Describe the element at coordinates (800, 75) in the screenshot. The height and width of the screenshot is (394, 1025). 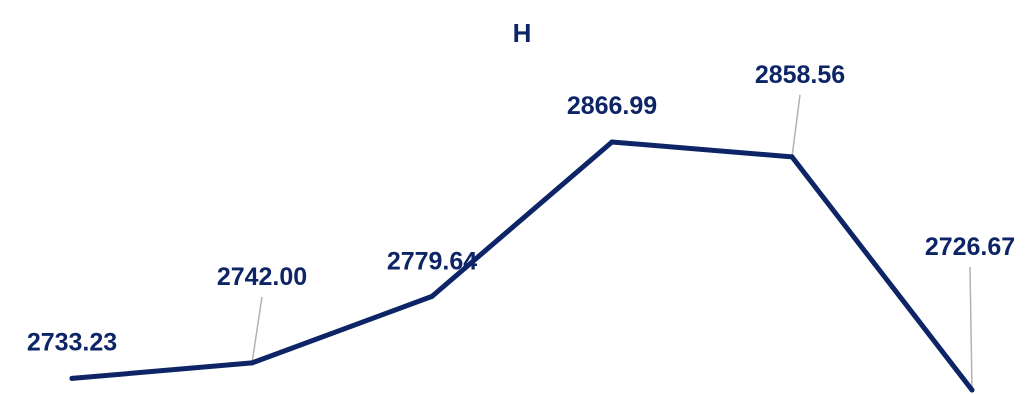
I see `data-label: 2858.56` at that location.